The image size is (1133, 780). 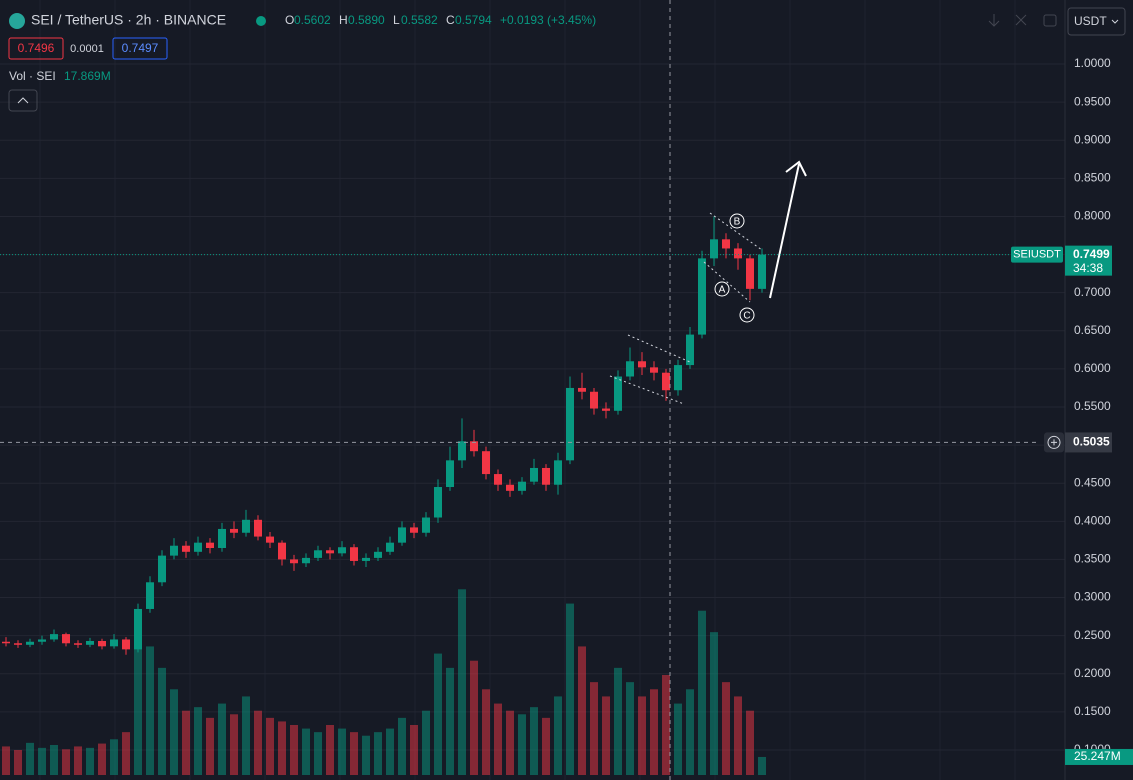 What do you see at coordinates (1099, 756) in the screenshot?
I see `volume-last-box` at bounding box center [1099, 756].